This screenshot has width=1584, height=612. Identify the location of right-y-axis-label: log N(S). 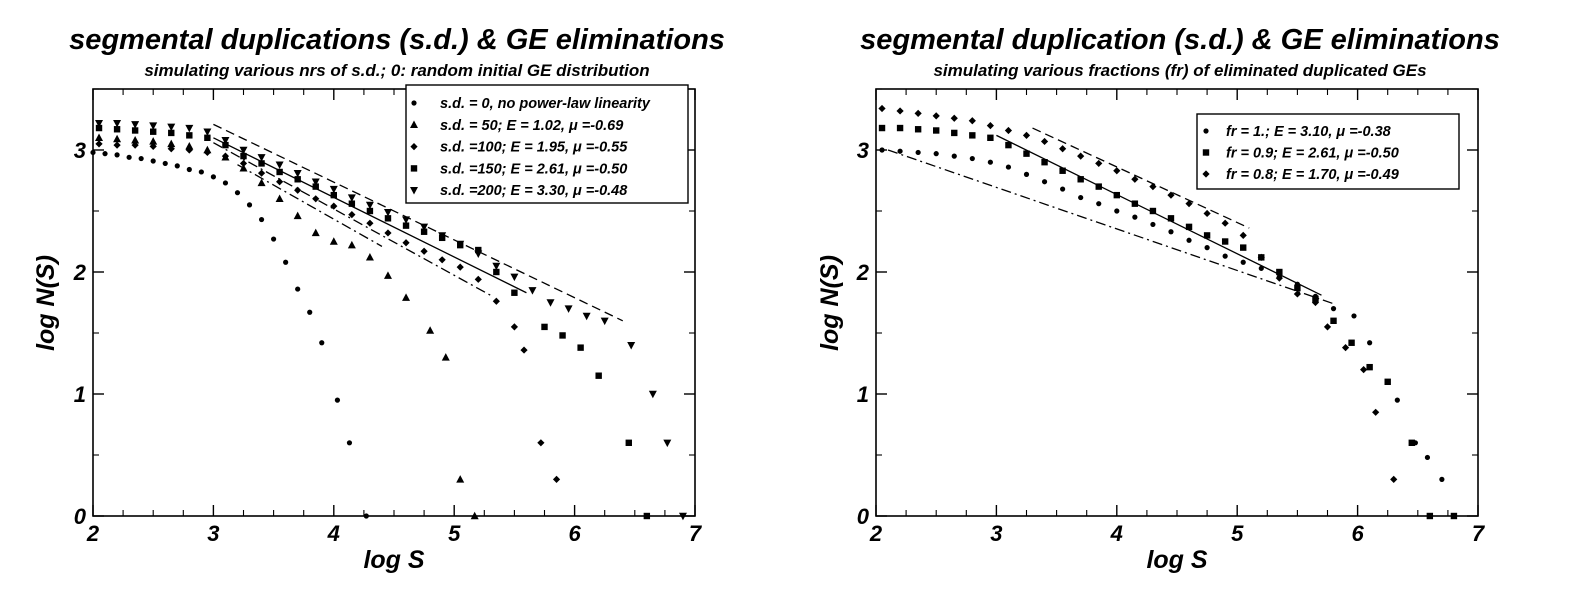
(830, 303).